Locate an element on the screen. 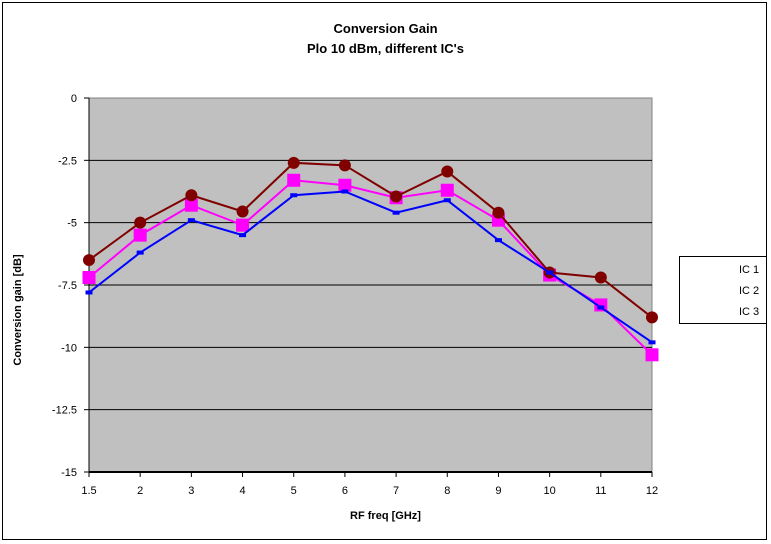 This screenshot has height=544, width=771. chart-subtitle: Plo 10 dBm, different IC's is located at coordinates (385, 48).